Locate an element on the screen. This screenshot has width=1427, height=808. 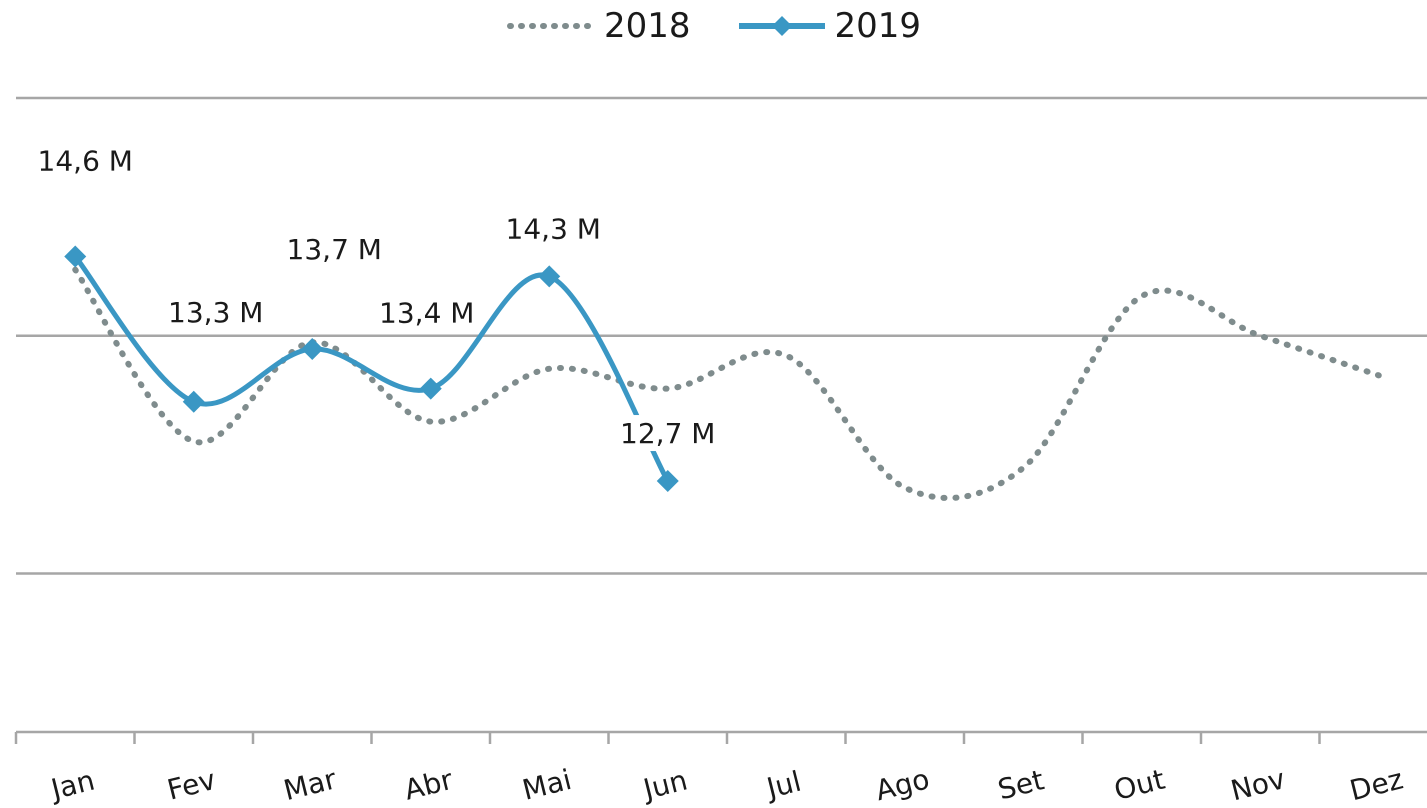
x-tick-label-jan: Jan is located at coordinates (72, 785).